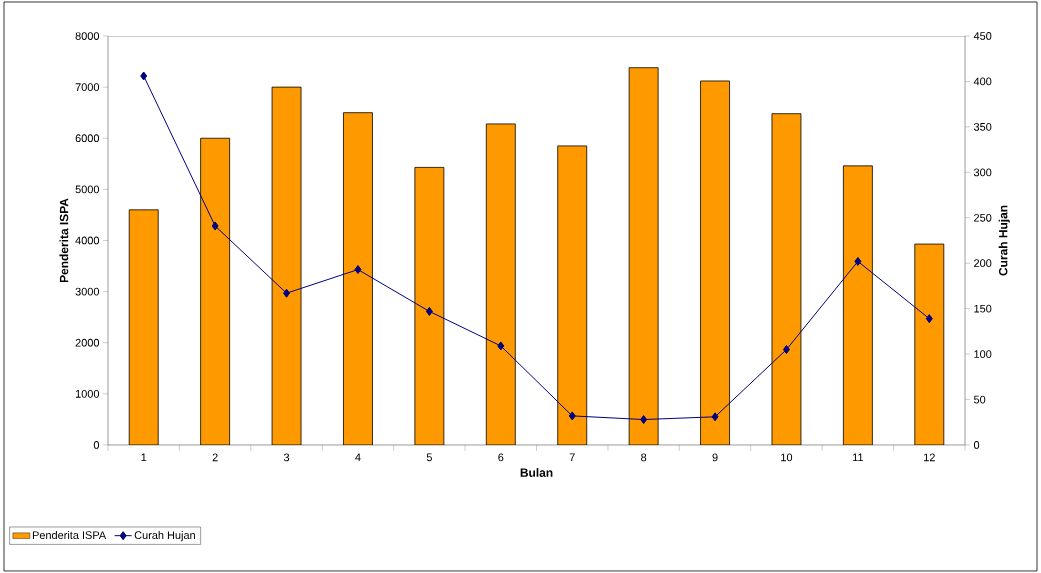 The height and width of the screenshot is (573, 1041). Describe the element at coordinates (69, 535) in the screenshot. I see `legend-label: Penderita ISPA` at that location.